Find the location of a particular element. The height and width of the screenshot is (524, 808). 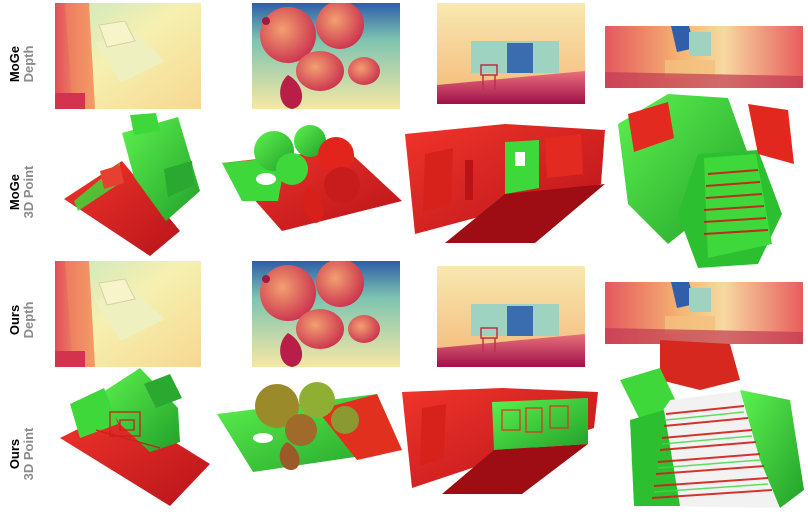

row-label-4: Ours 3D Point is located at coordinates (22, 454).